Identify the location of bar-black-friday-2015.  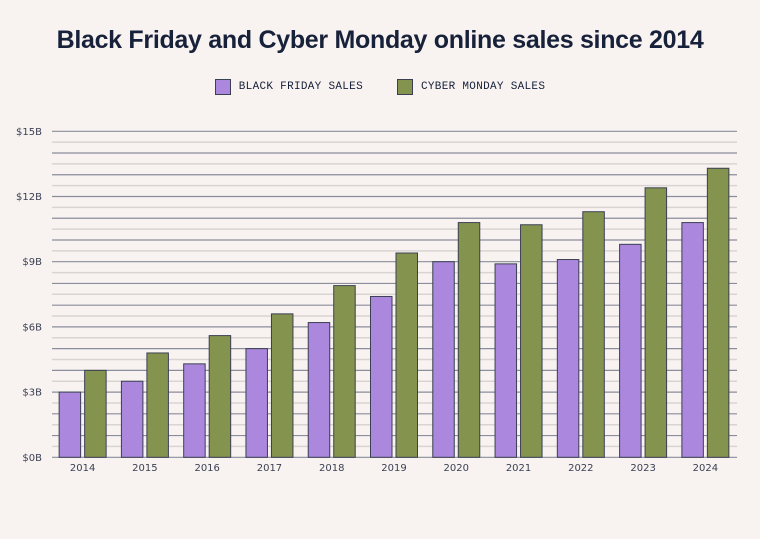
(132, 419).